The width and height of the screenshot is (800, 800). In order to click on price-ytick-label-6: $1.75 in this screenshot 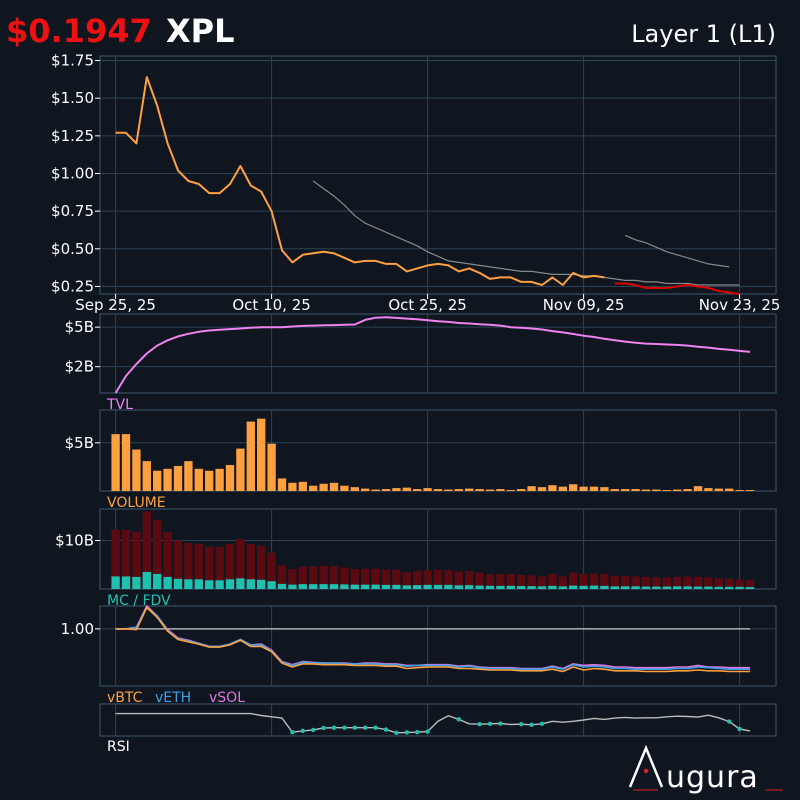, I will do `click(72, 61)`.